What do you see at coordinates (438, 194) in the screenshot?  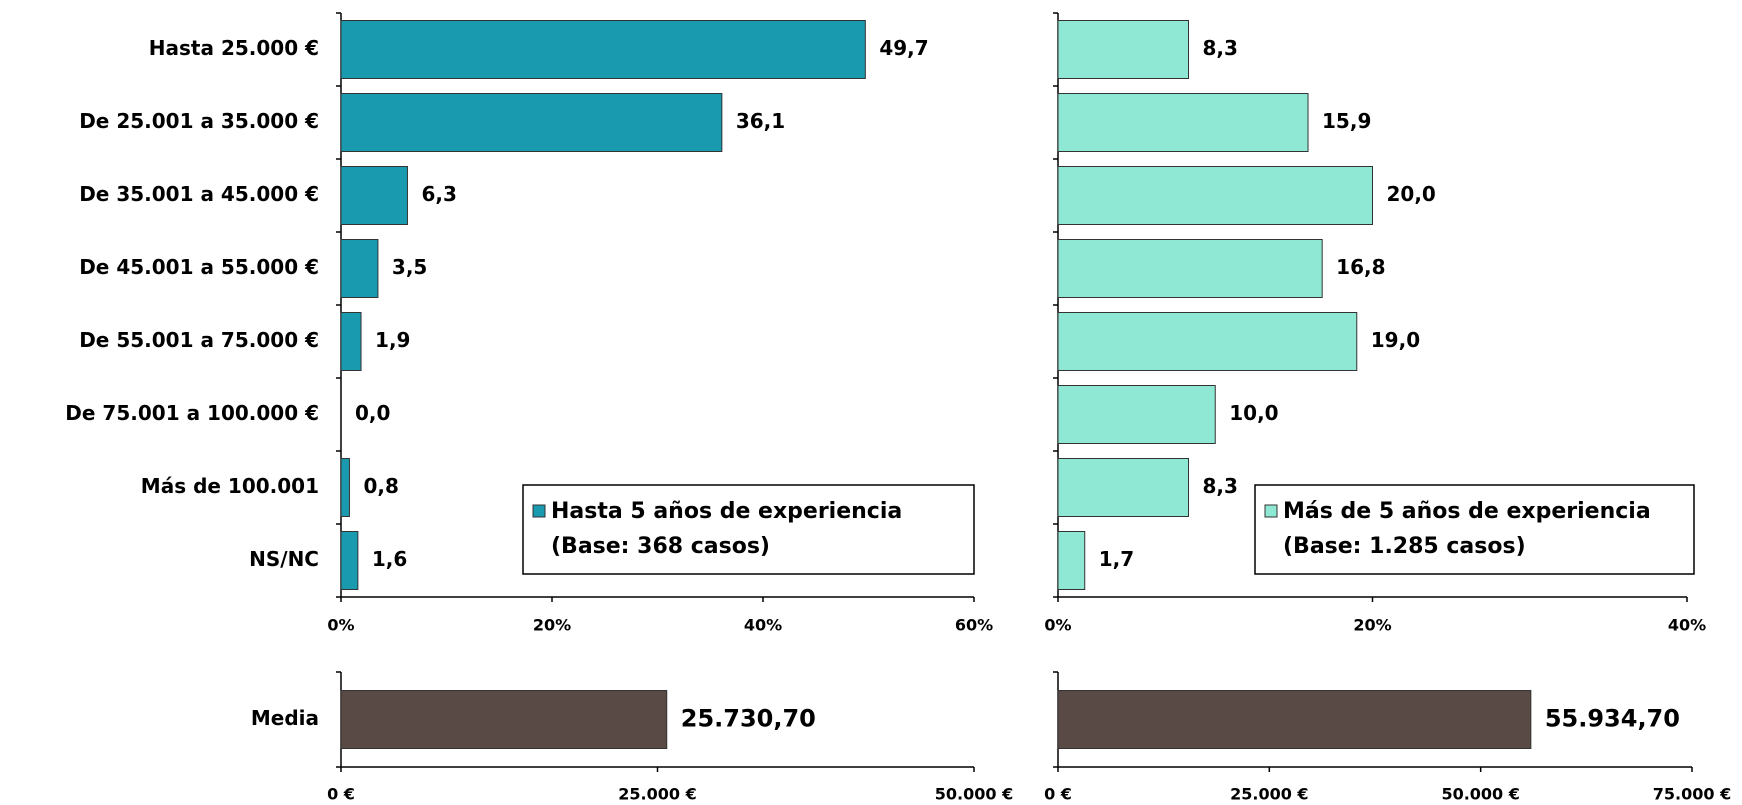 I see `value-label: 6,3` at bounding box center [438, 194].